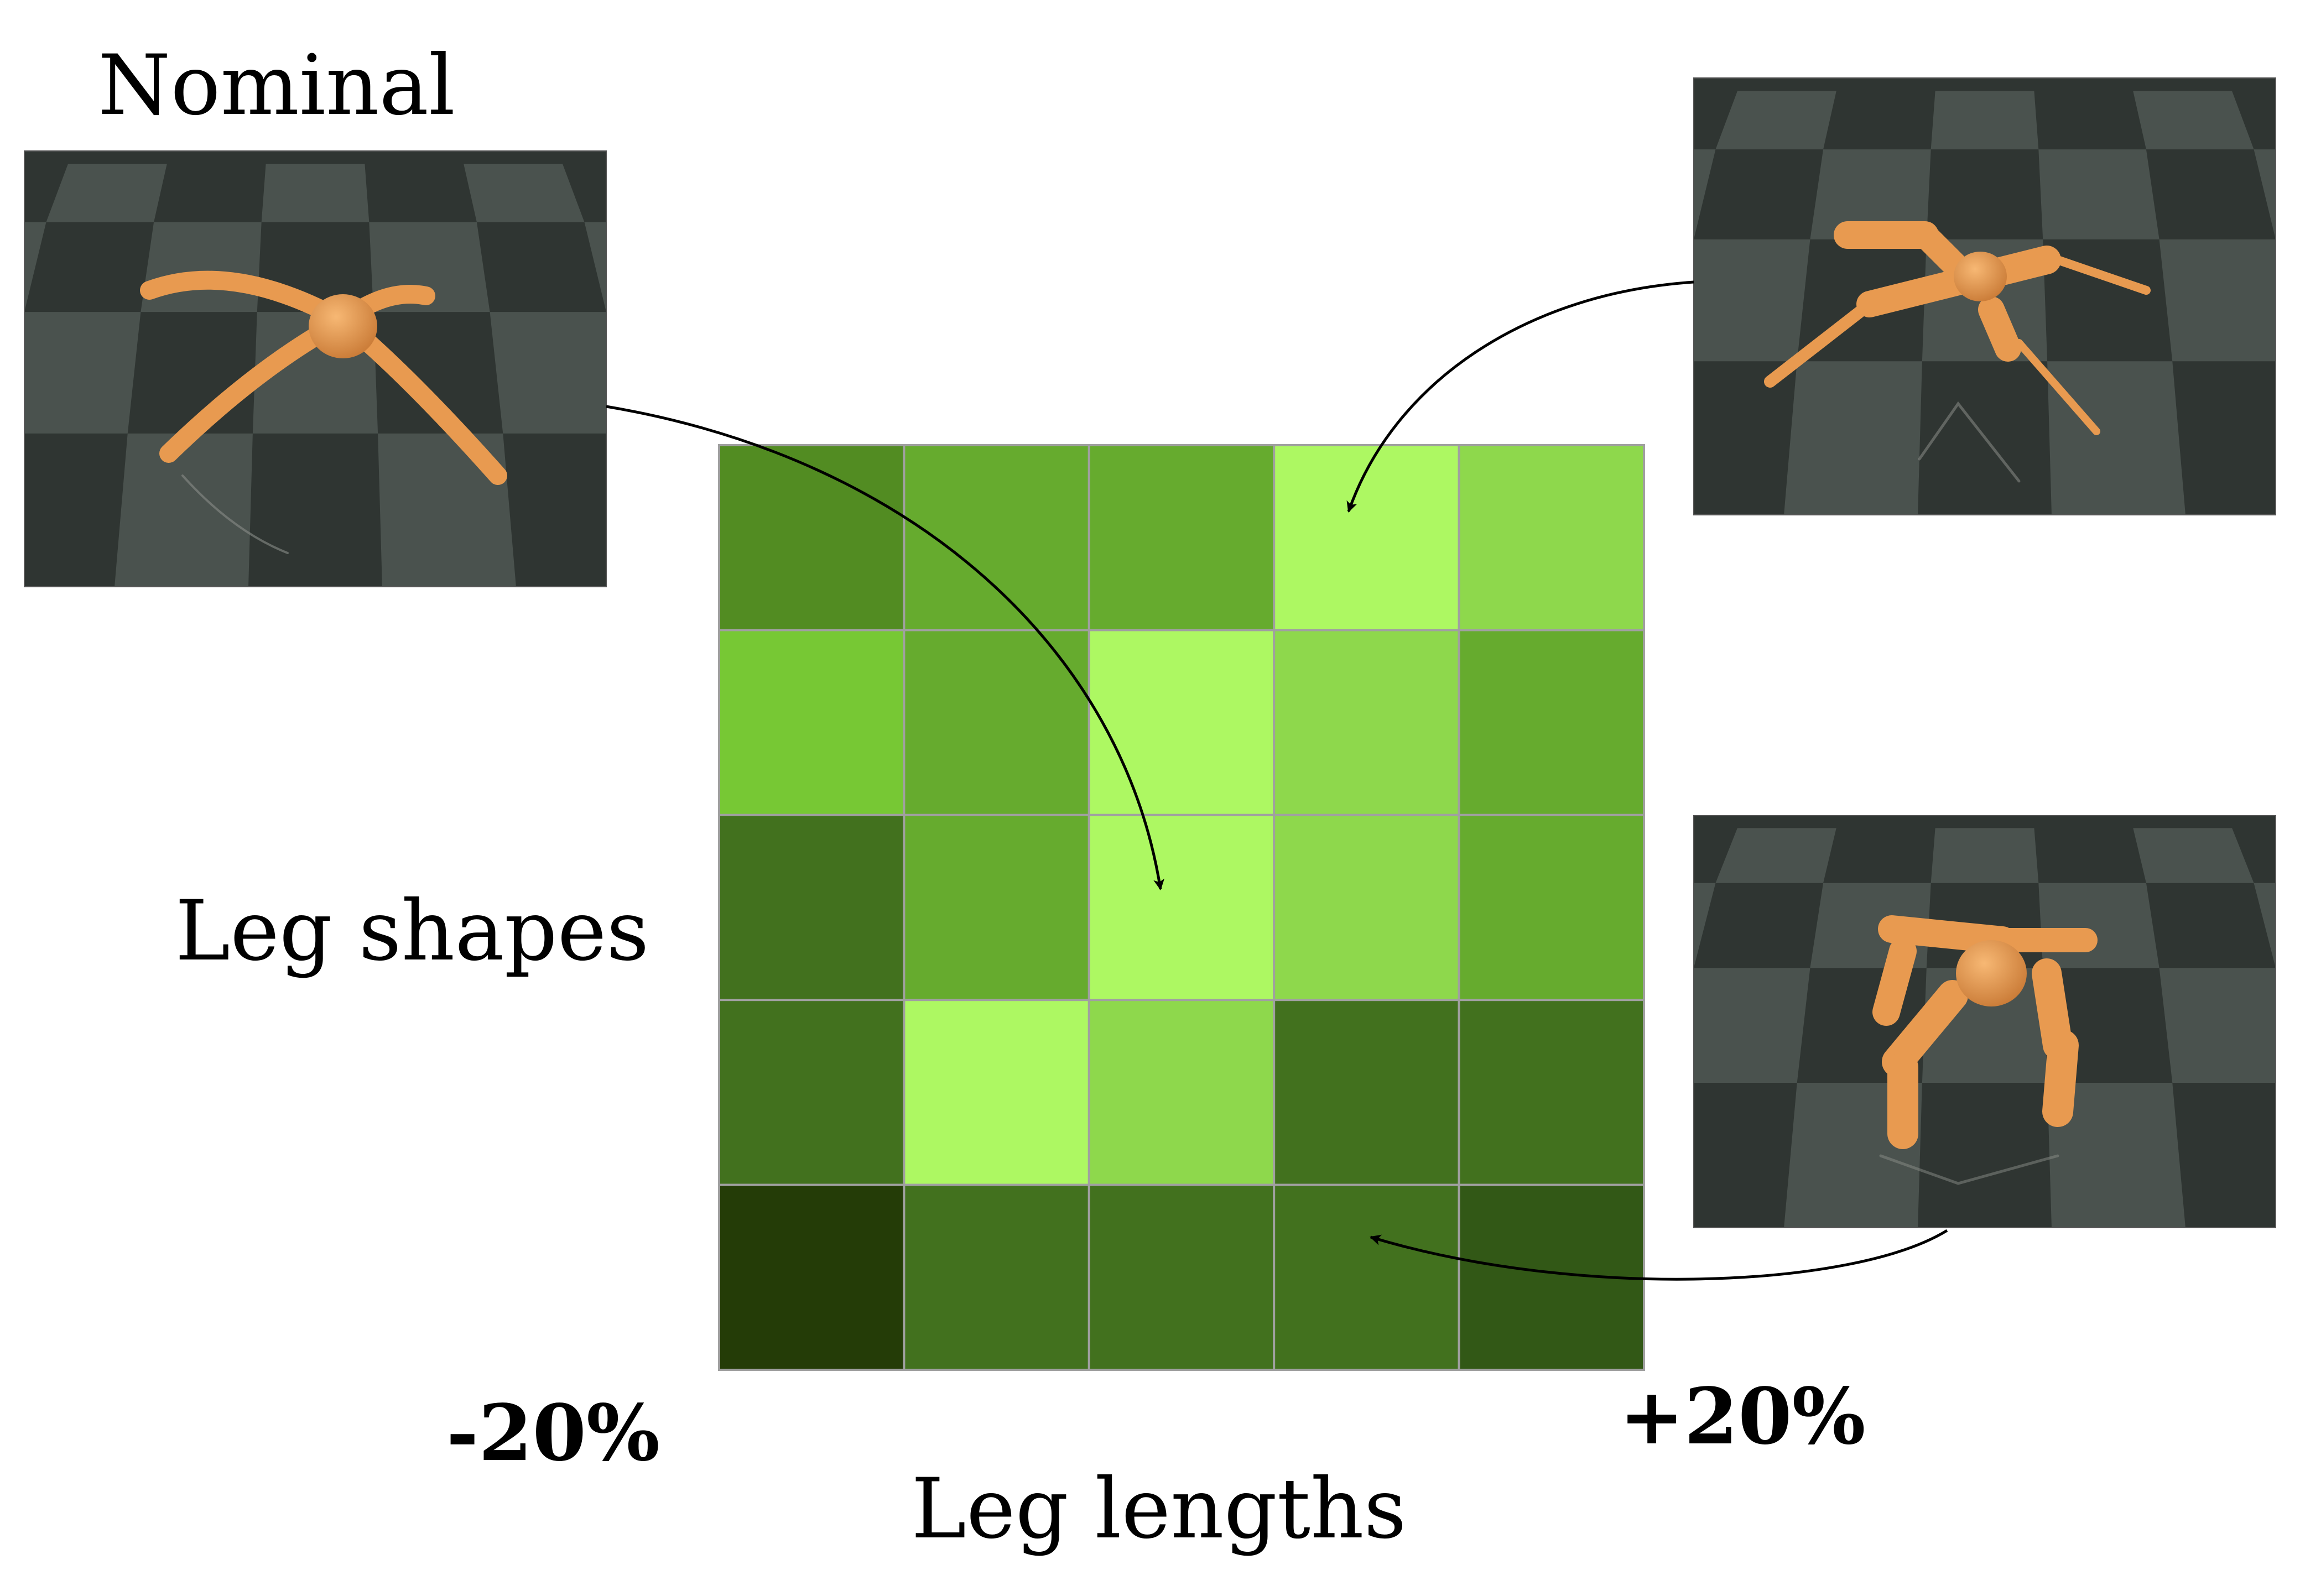 The height and width of the screenshot is (1596, 2300). I want to click on long-legs-image-frame, so click(1984, 296).